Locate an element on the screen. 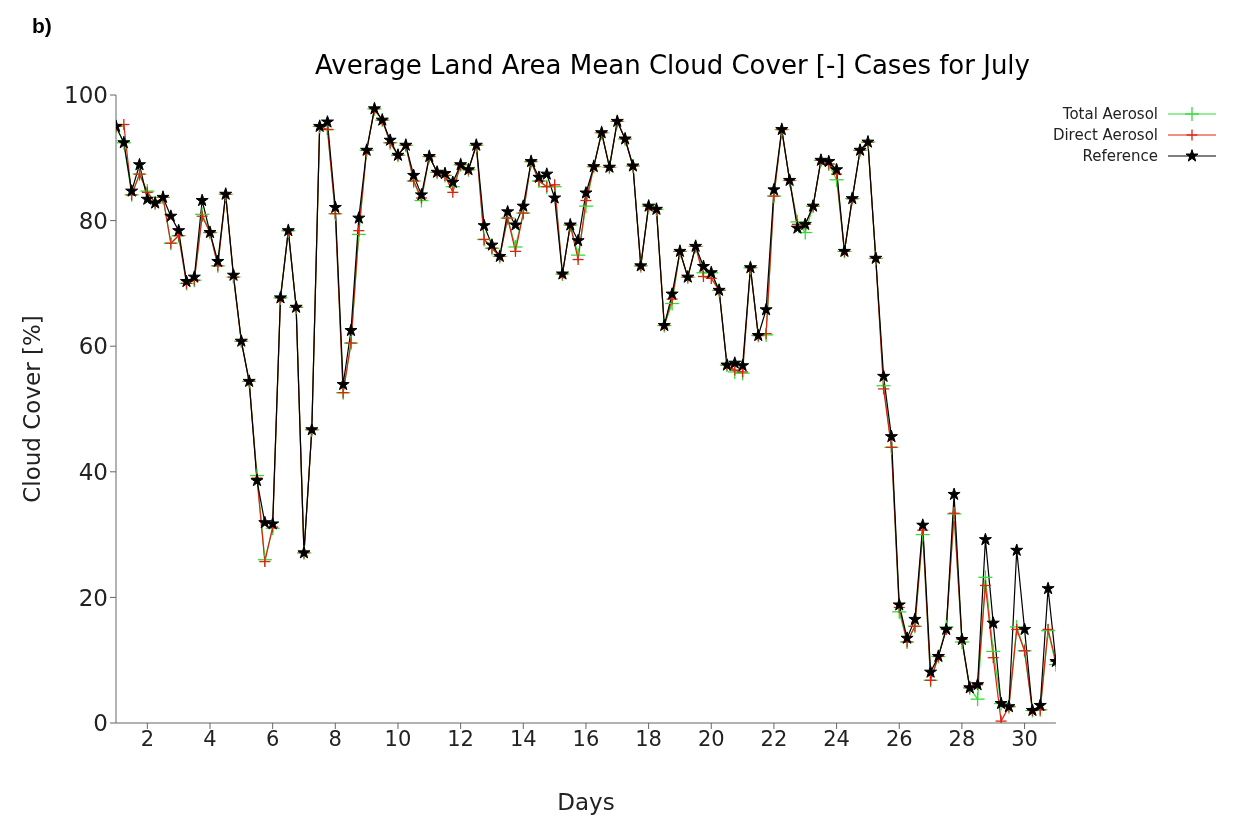 This screenshot has height=829, width=1234. x-axis-title: Days is located at coordinates (586, 802).